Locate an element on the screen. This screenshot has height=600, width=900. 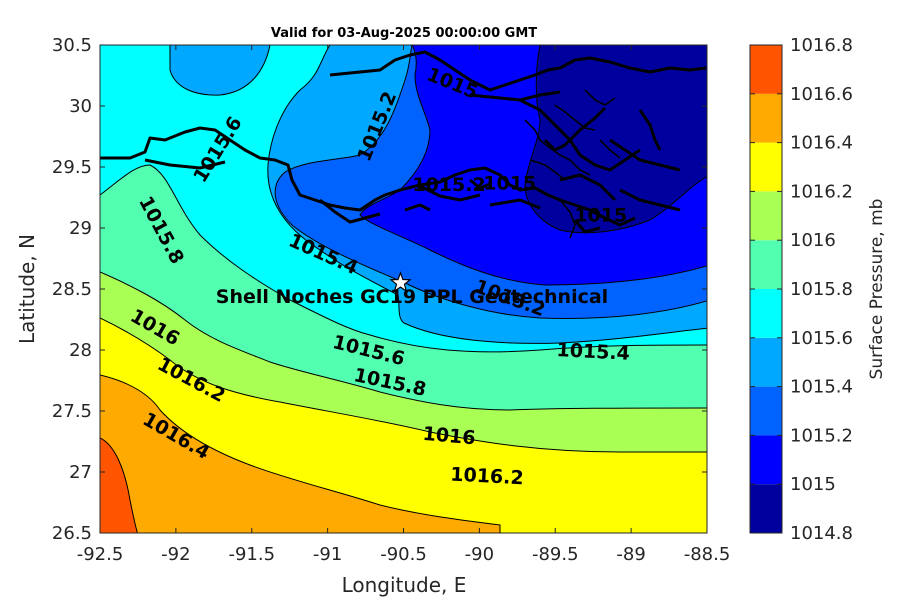
colorbar-tick-label: 1015.6 is located at coordinates (821, 338).